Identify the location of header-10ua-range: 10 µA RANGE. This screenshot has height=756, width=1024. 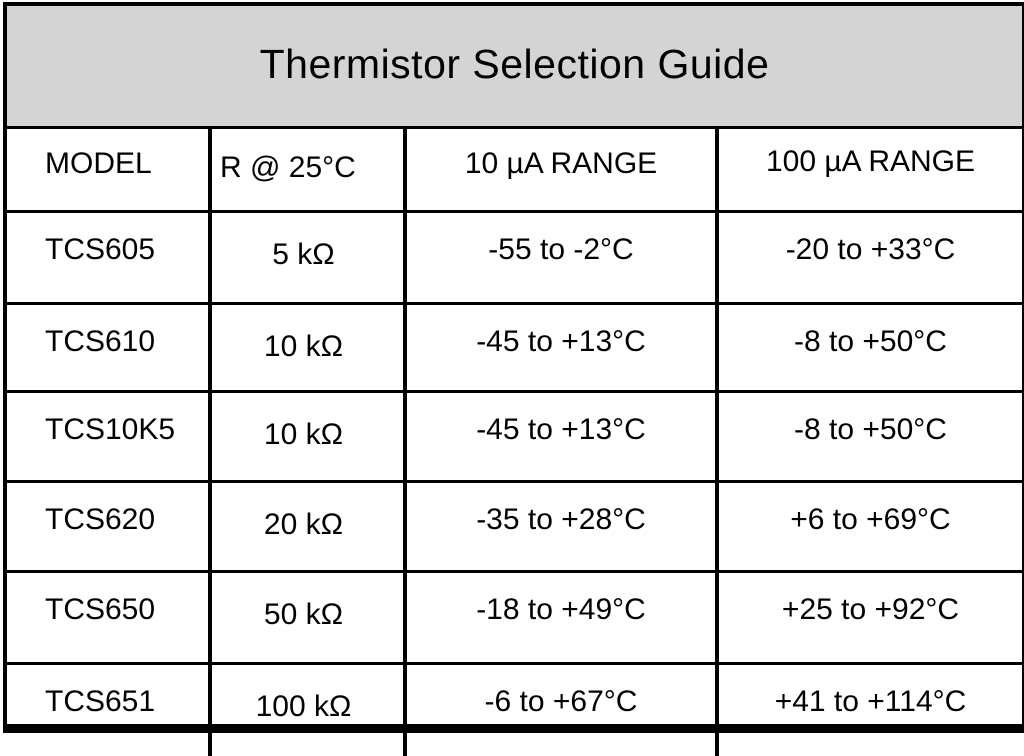
(561, 170).